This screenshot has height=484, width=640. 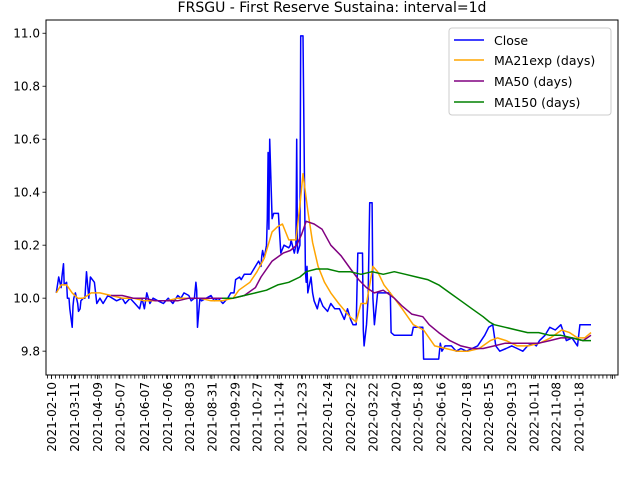 What do you see at coordinates (442, 417) in the screenshot?
I see `x-tick-label: 2022-06-16` at bounding box center [442, 417].